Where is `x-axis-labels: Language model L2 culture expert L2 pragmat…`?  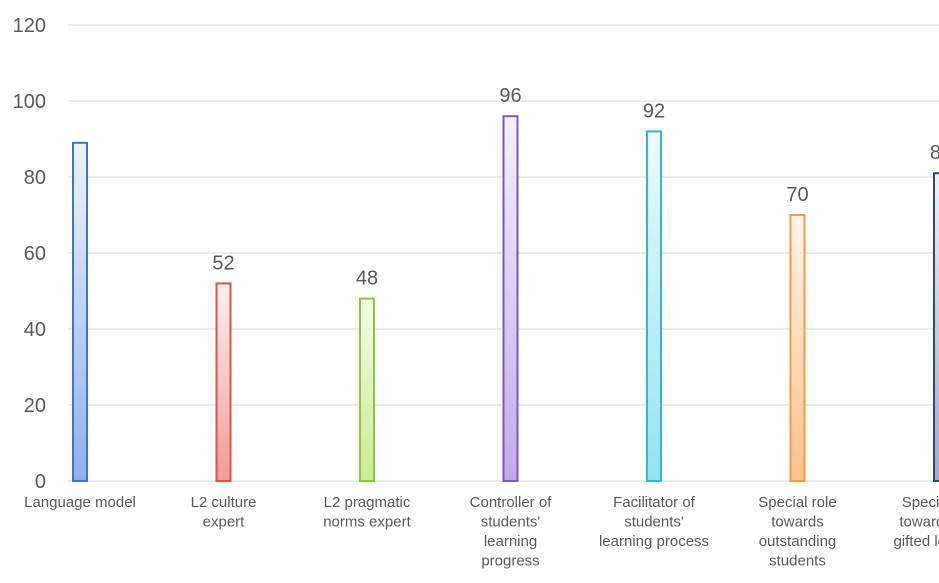
x-axis-labels: Language model L2 culture expert L2 pragmat… is located at coordinates (481, 532).